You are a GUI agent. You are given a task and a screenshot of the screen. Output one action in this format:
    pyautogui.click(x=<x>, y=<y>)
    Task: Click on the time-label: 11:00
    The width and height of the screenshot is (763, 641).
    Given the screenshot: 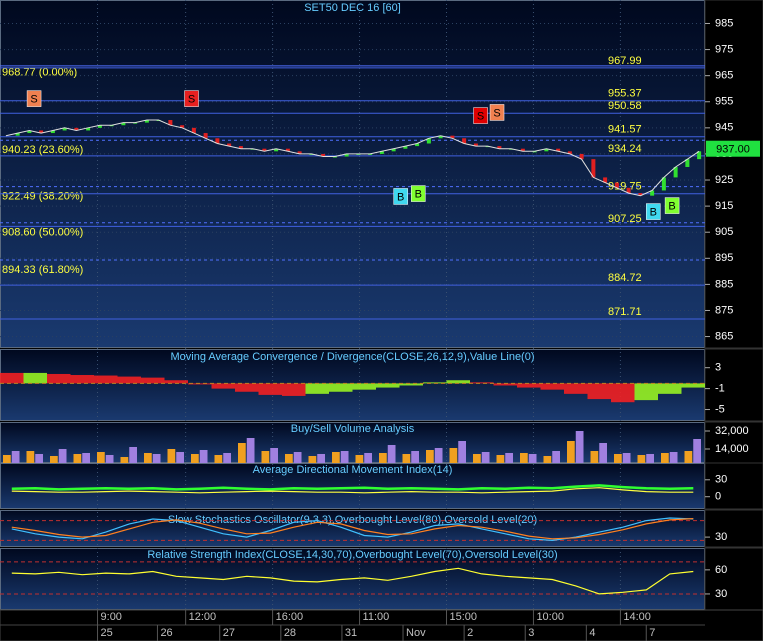 What is the action you would take?
    pyautogui.click(x=376, y=617)
    